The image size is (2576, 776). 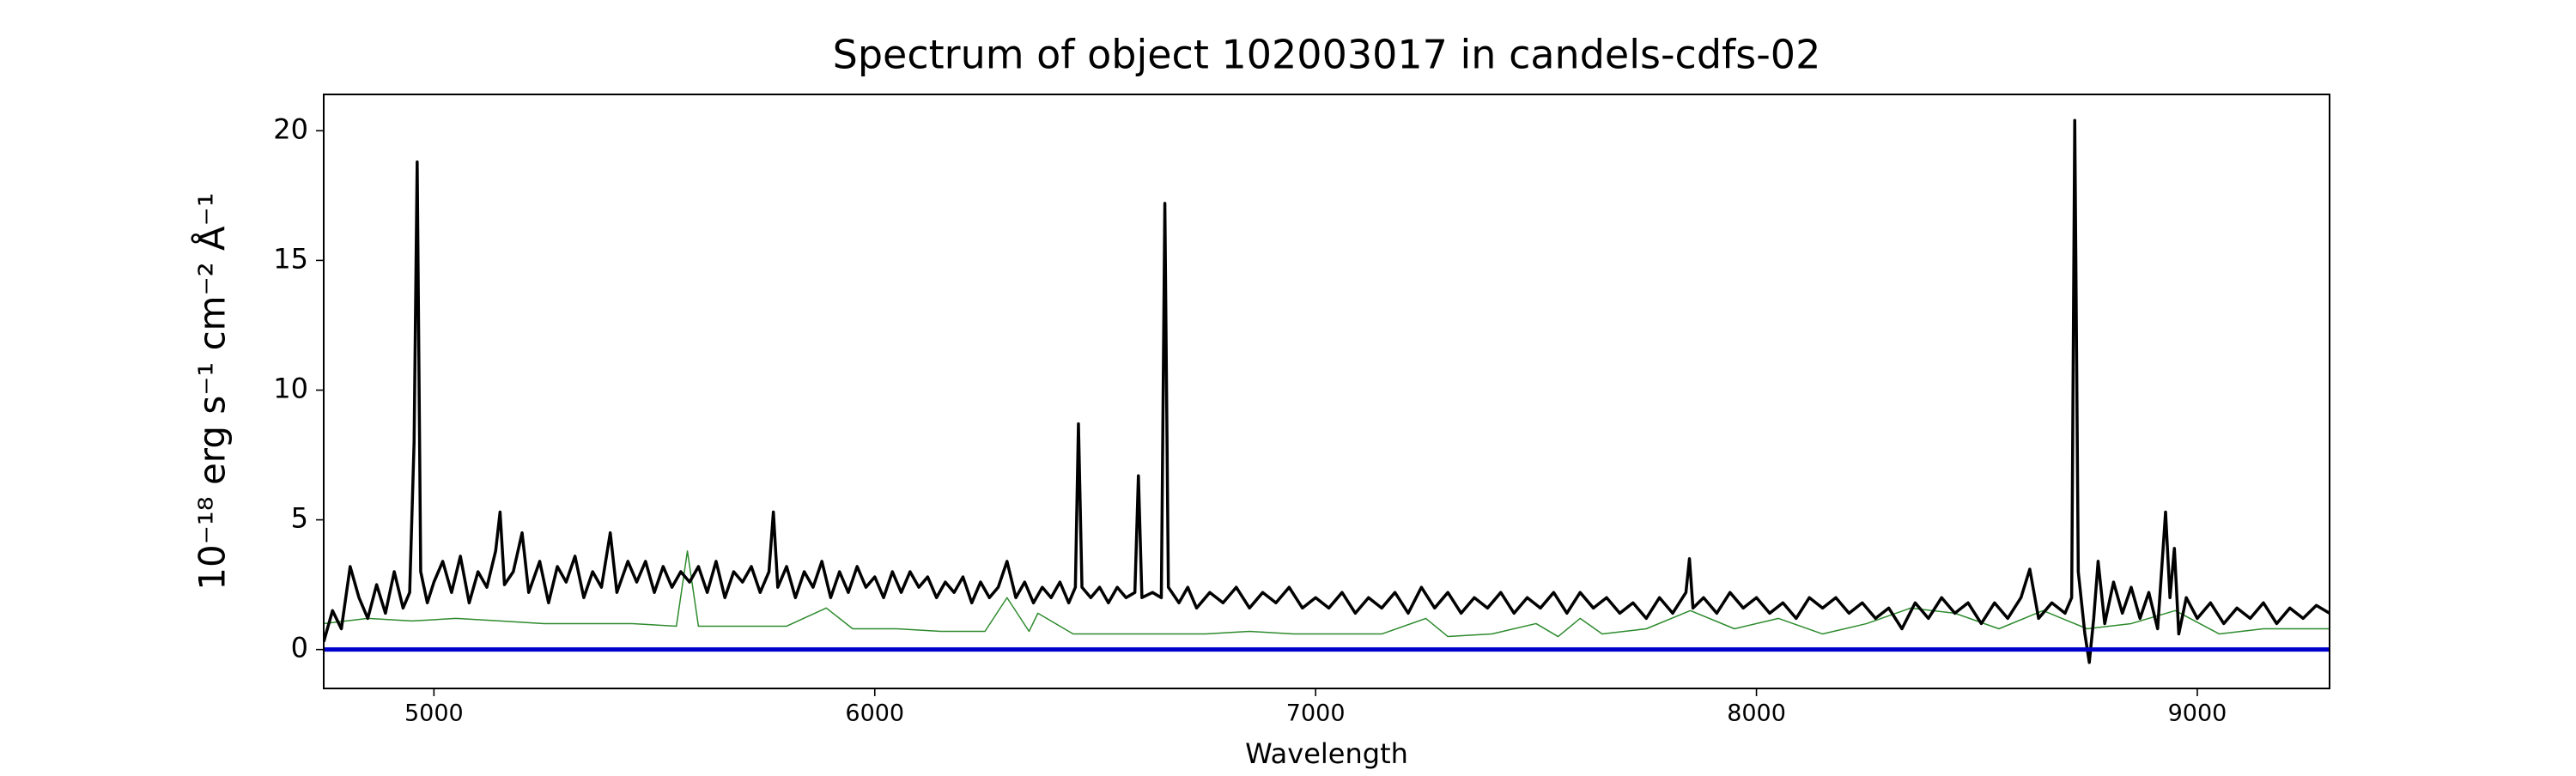 I want to click on y-tick-label: 20, so click(x=291, y=128).